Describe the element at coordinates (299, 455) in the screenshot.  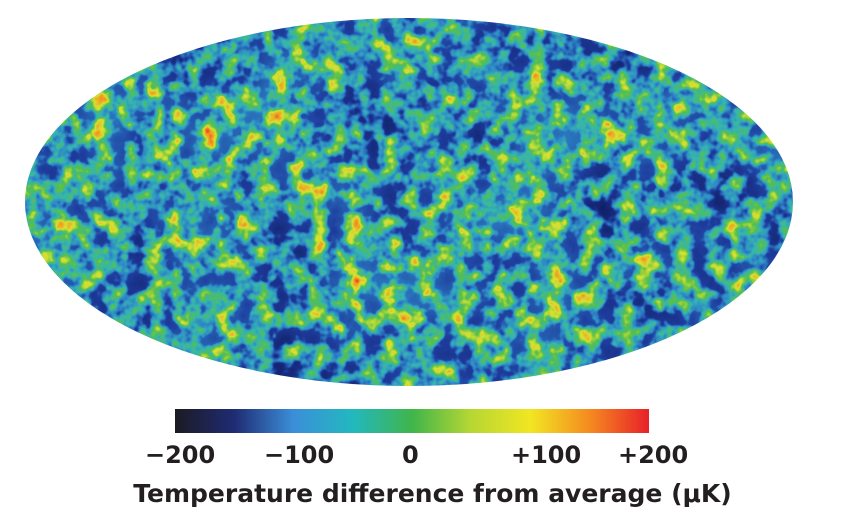
I see `colorbar-tick-label: −100` at that location.